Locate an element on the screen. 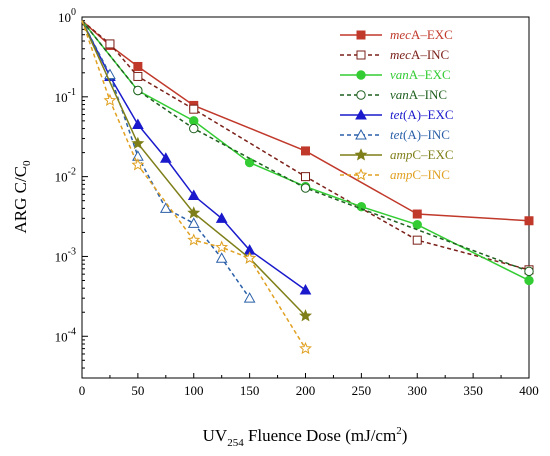 The width and height of the screenshot is (550, 456). x-tick-label: 200 is located at coordinates (306, 390).